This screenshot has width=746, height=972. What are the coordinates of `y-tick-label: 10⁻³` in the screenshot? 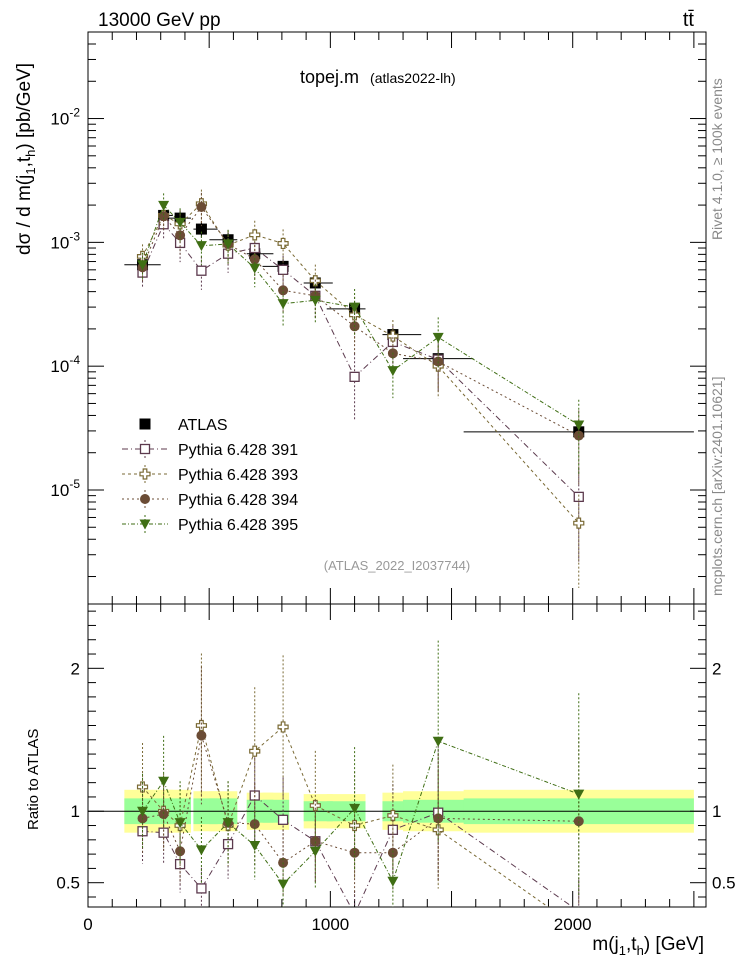 It's located at (65, 240).